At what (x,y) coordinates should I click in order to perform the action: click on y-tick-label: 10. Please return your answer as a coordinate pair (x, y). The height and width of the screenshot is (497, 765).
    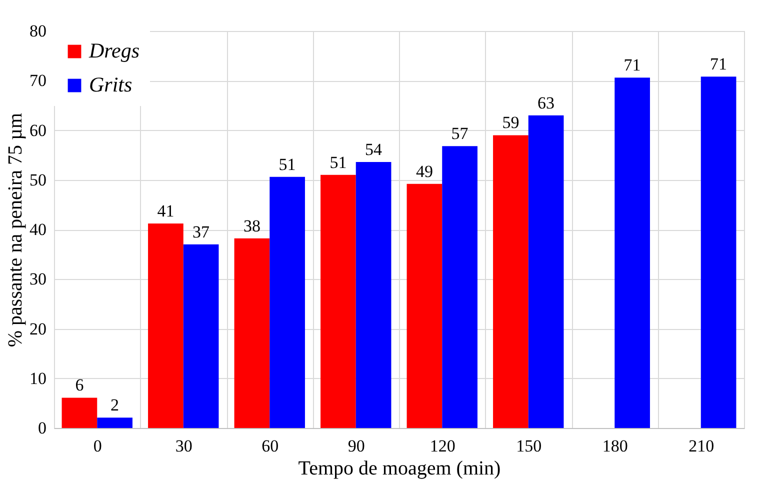
    Looking at the image, I should click on (38, 378).